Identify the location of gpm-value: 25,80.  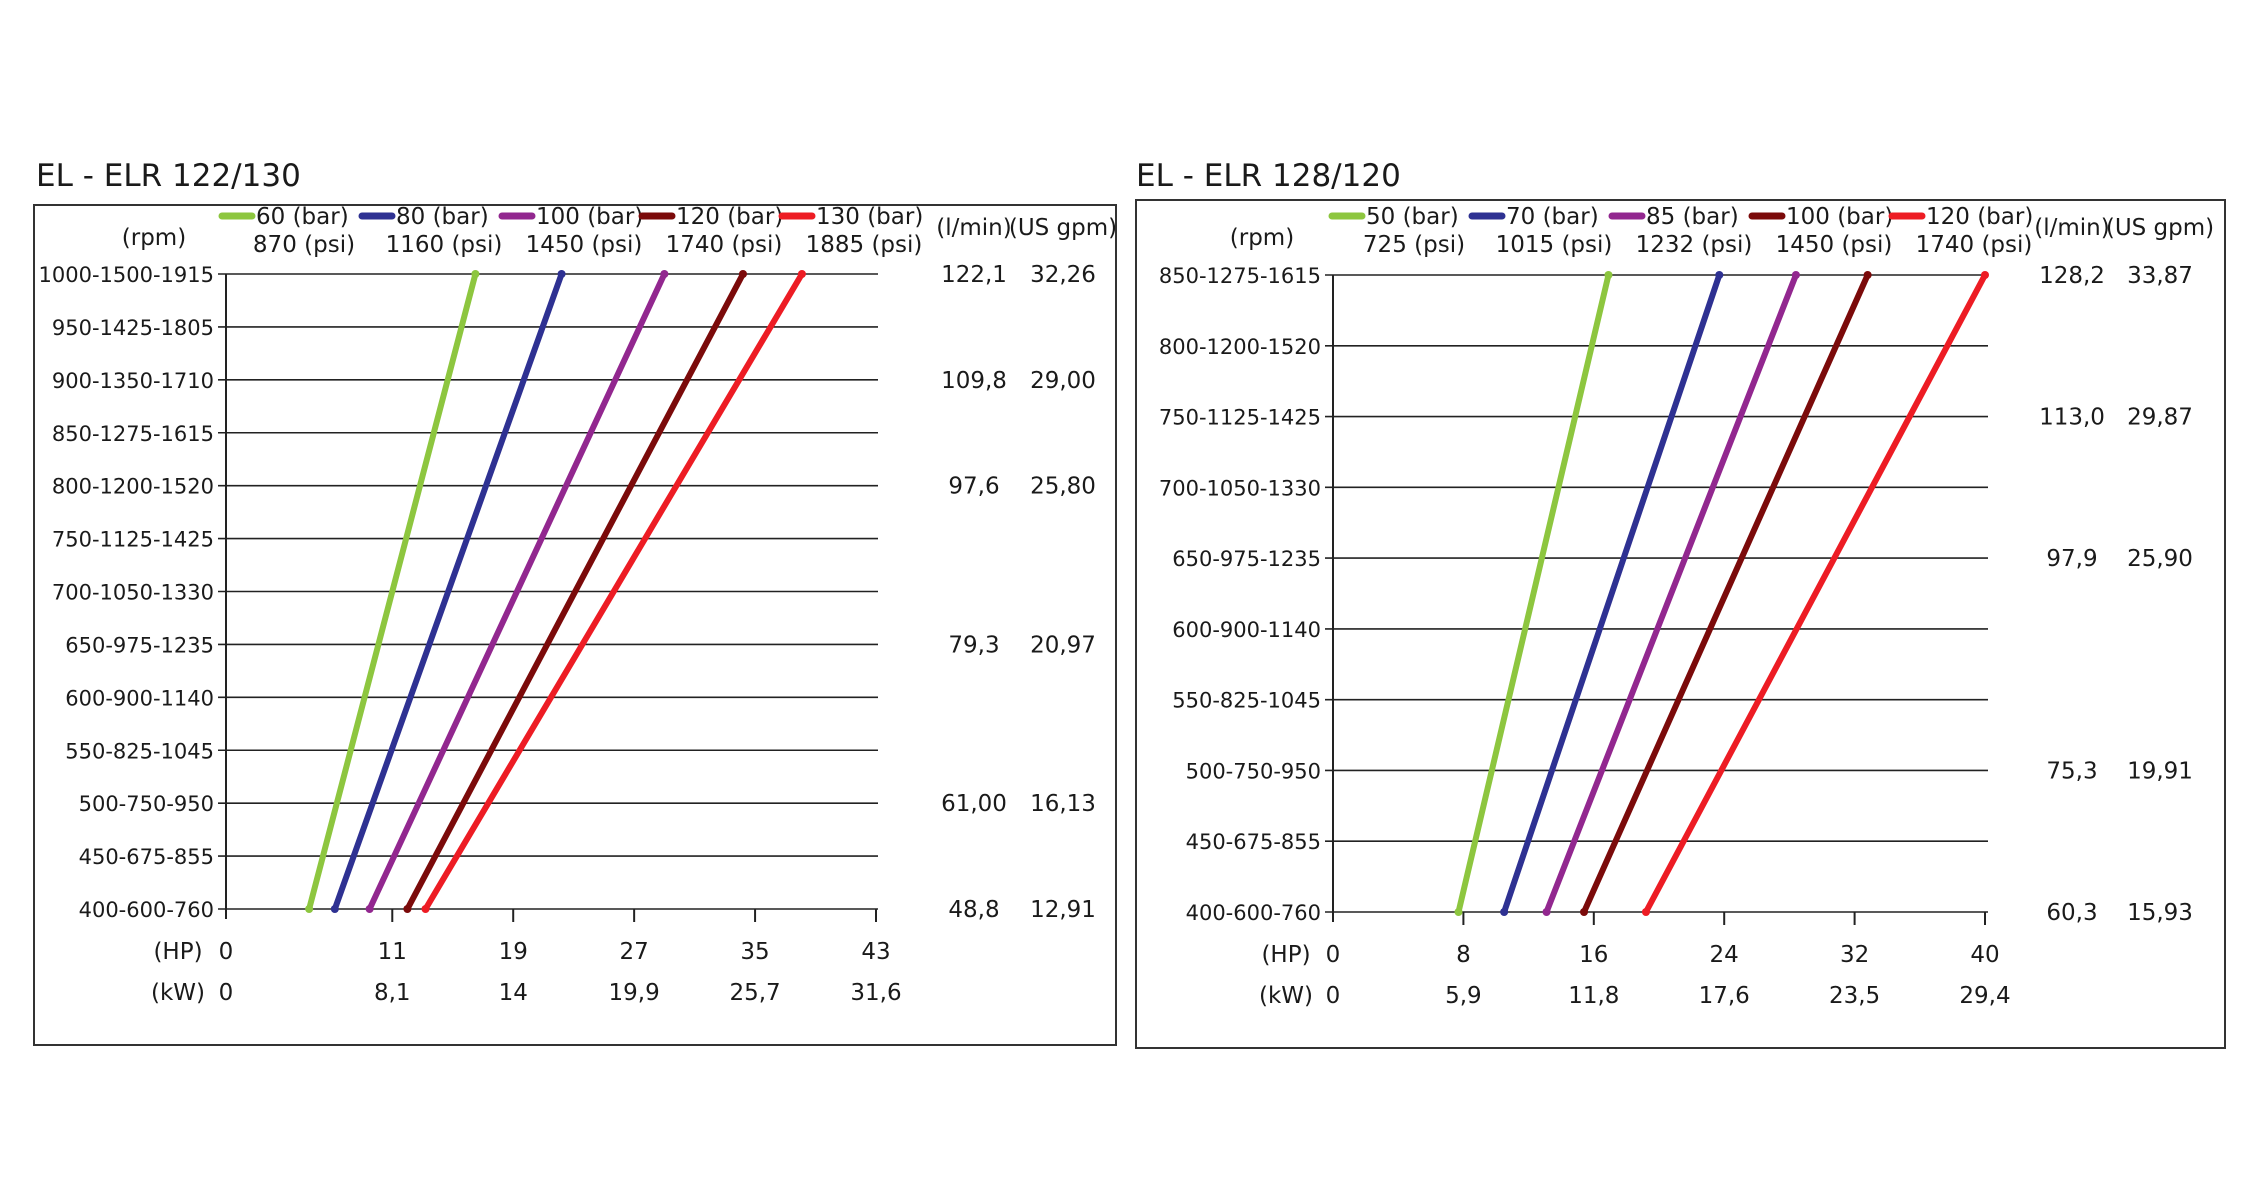
(1063, 487).